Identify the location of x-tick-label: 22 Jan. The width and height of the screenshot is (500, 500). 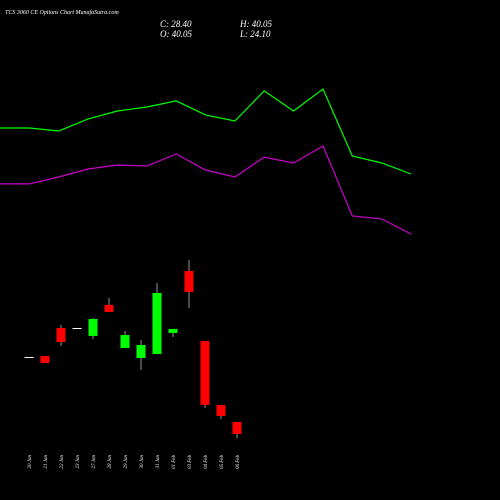
(62, 462).